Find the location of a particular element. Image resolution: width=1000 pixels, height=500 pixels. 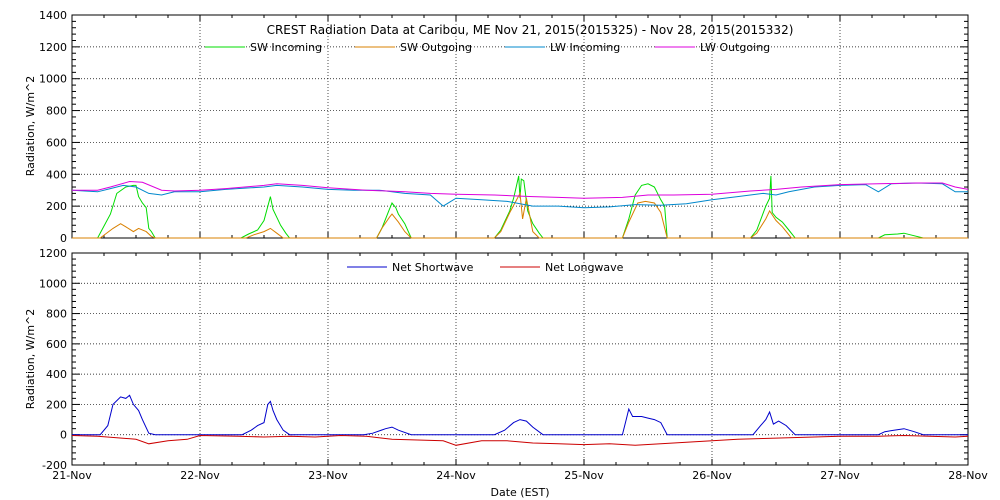

series-line-lw-outgoing is located at coordinates (520, 189).